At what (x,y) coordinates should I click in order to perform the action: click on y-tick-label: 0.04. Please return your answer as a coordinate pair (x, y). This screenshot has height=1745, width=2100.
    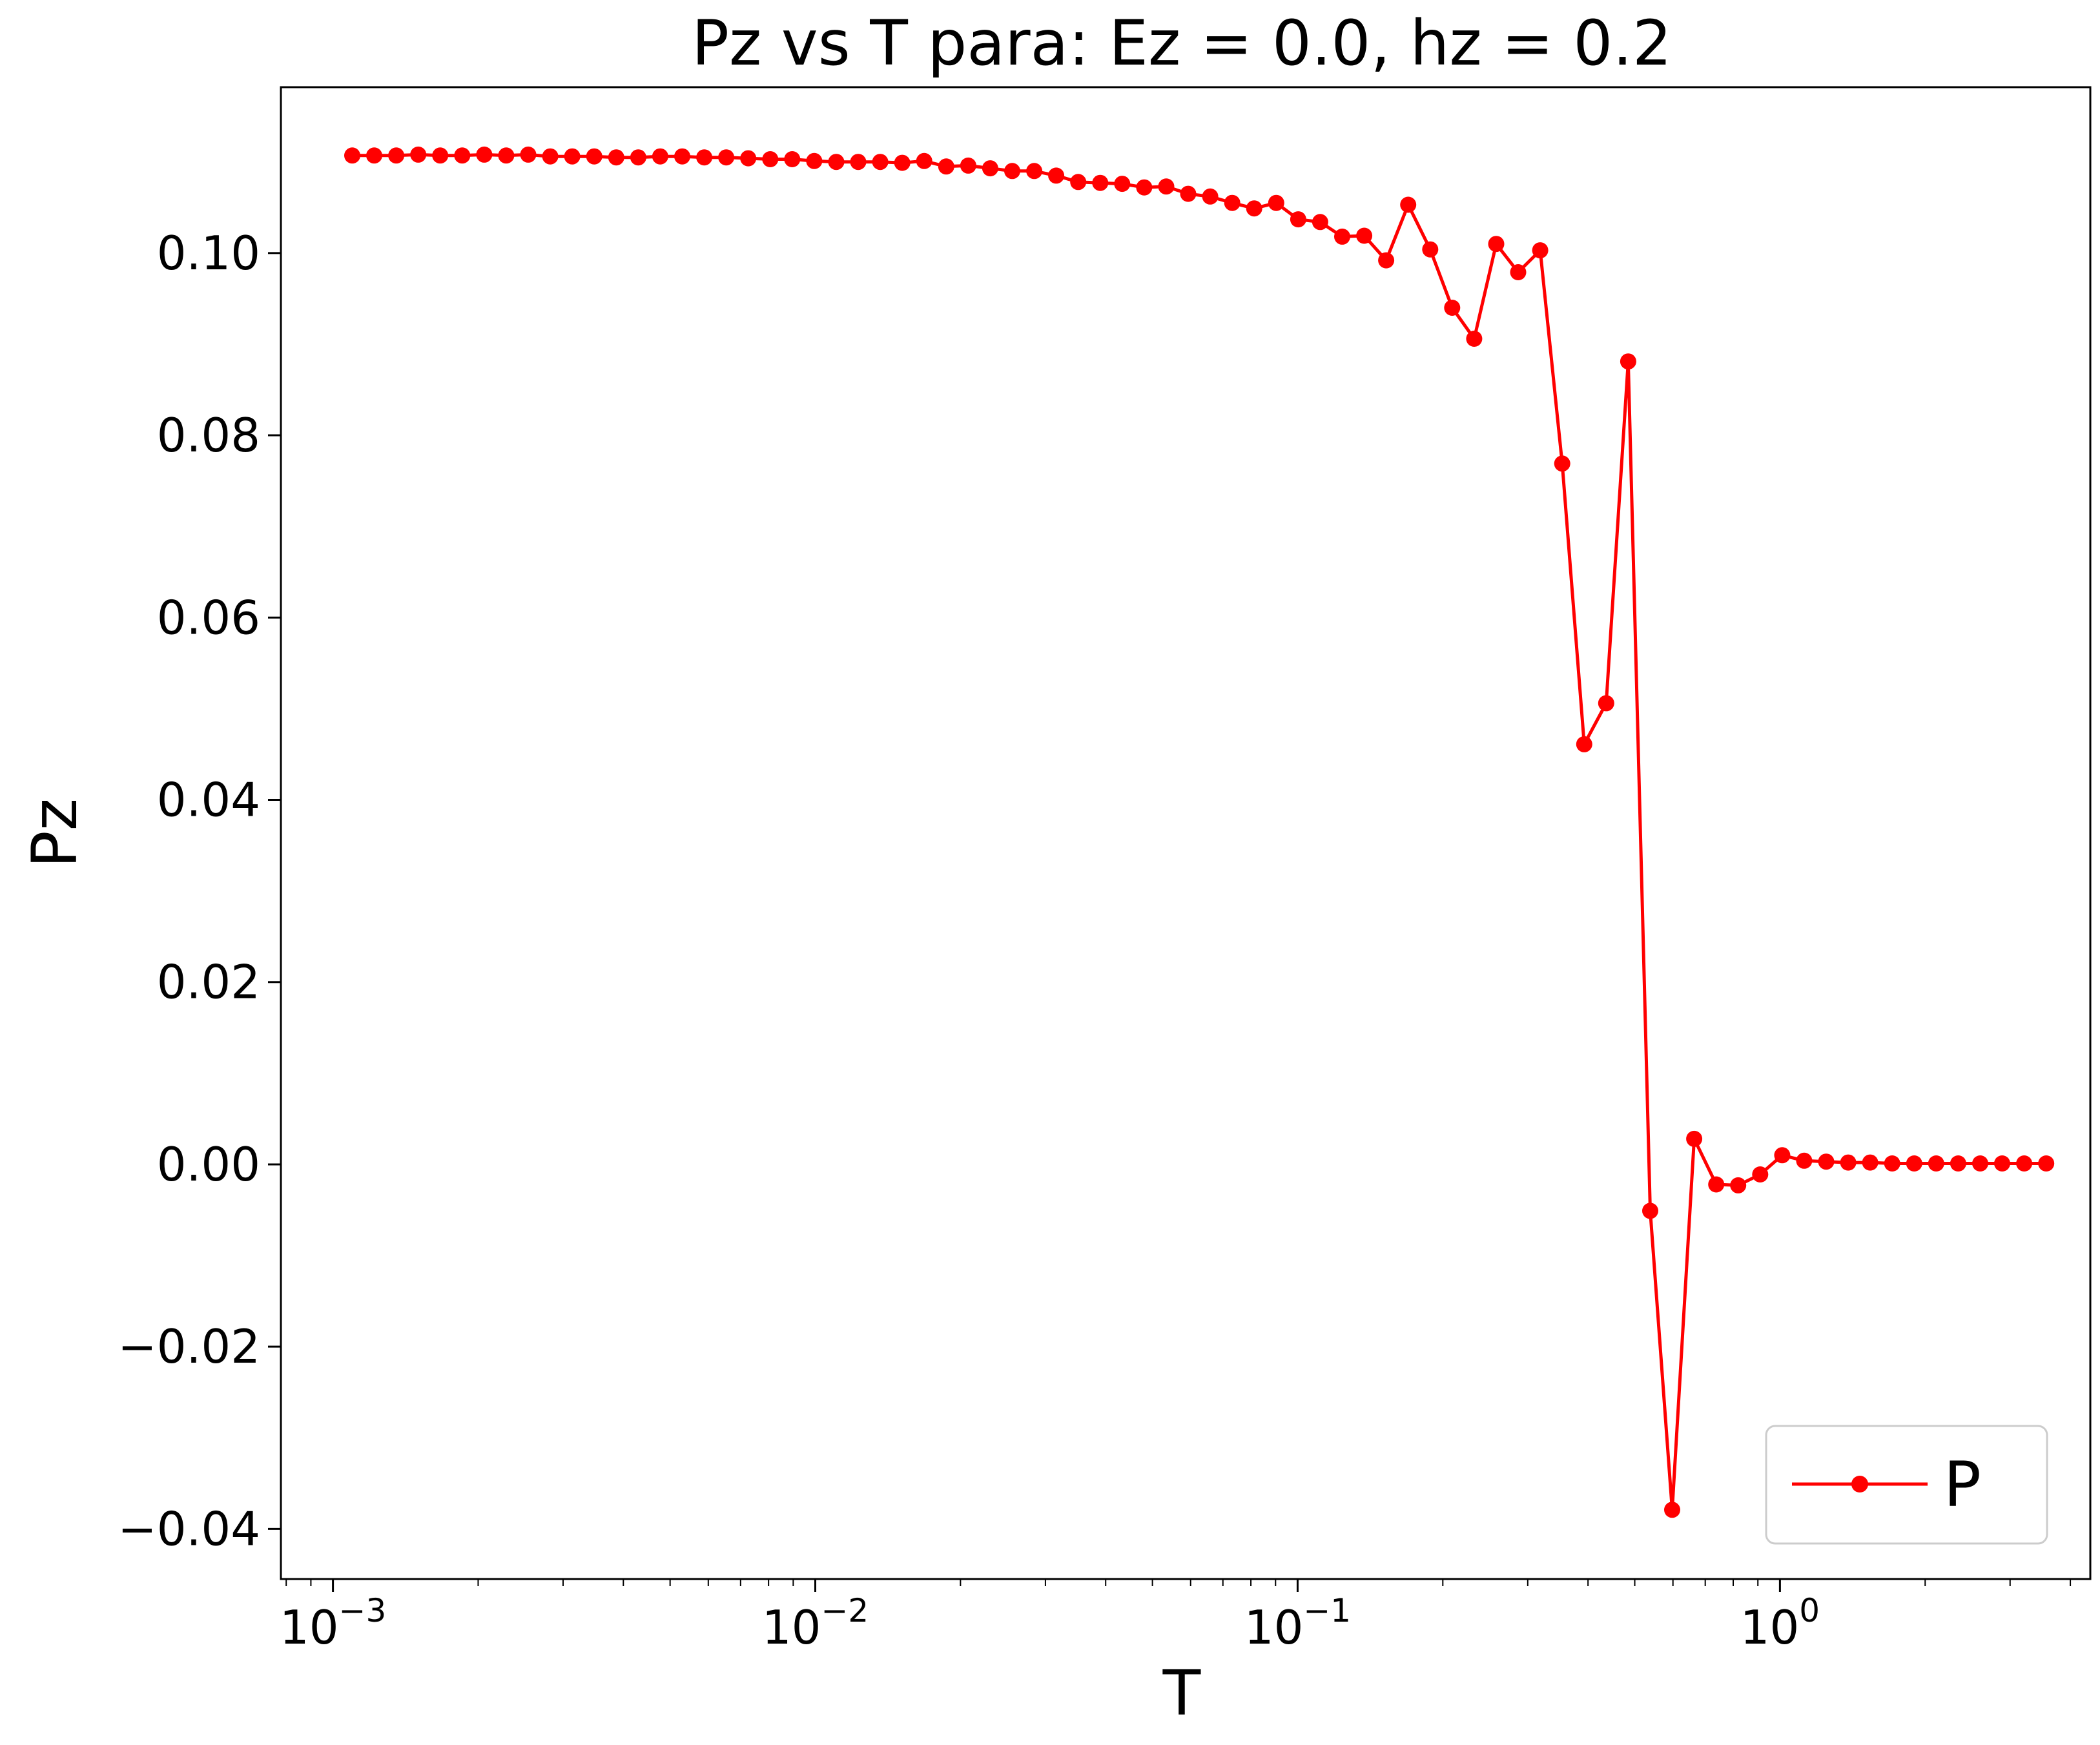
    Looking at the image, I should click on (208, 799).